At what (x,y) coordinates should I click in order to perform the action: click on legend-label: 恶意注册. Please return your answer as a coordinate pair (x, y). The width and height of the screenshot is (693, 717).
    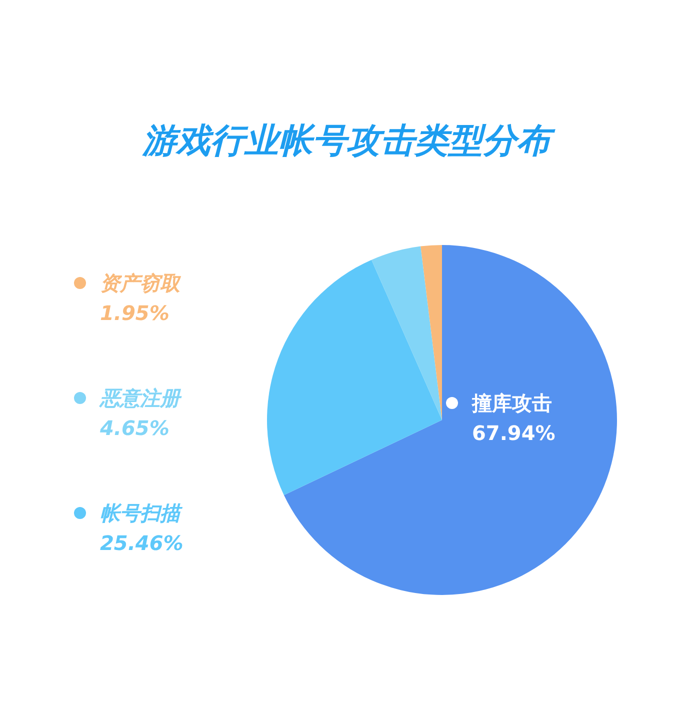
    Looking at the image, I should click on (140, 398).